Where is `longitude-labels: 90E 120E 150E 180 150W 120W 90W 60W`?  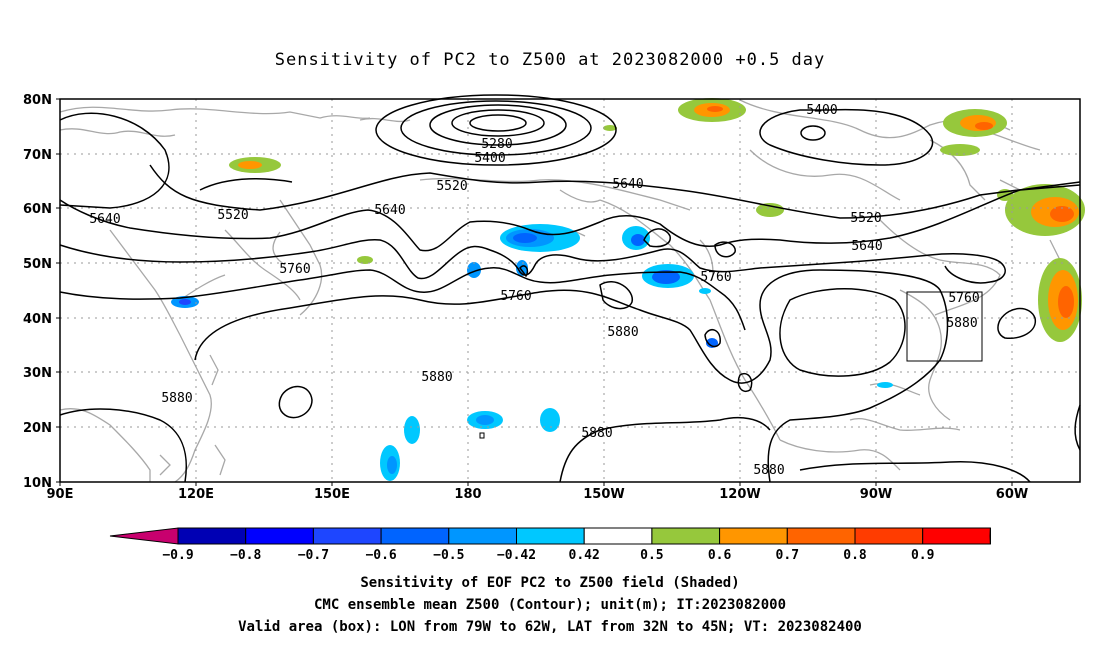
longitude-labels: 90E 120E 150E 180 150W 120W 90W 60W is located at coordinates (538, 494).